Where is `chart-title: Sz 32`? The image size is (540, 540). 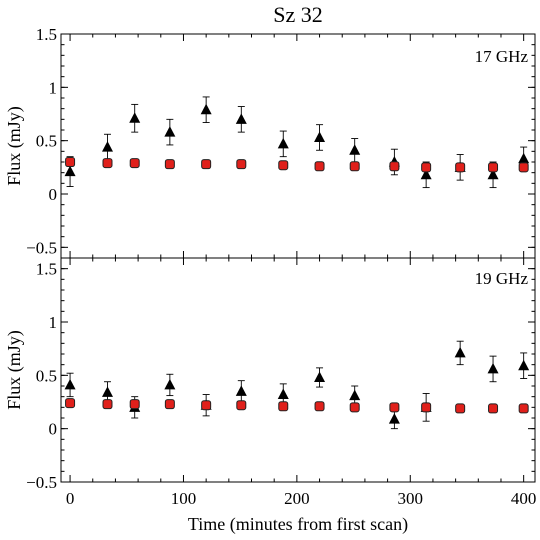 chart-title: Sz 32 is located at coordinates (298, 14).